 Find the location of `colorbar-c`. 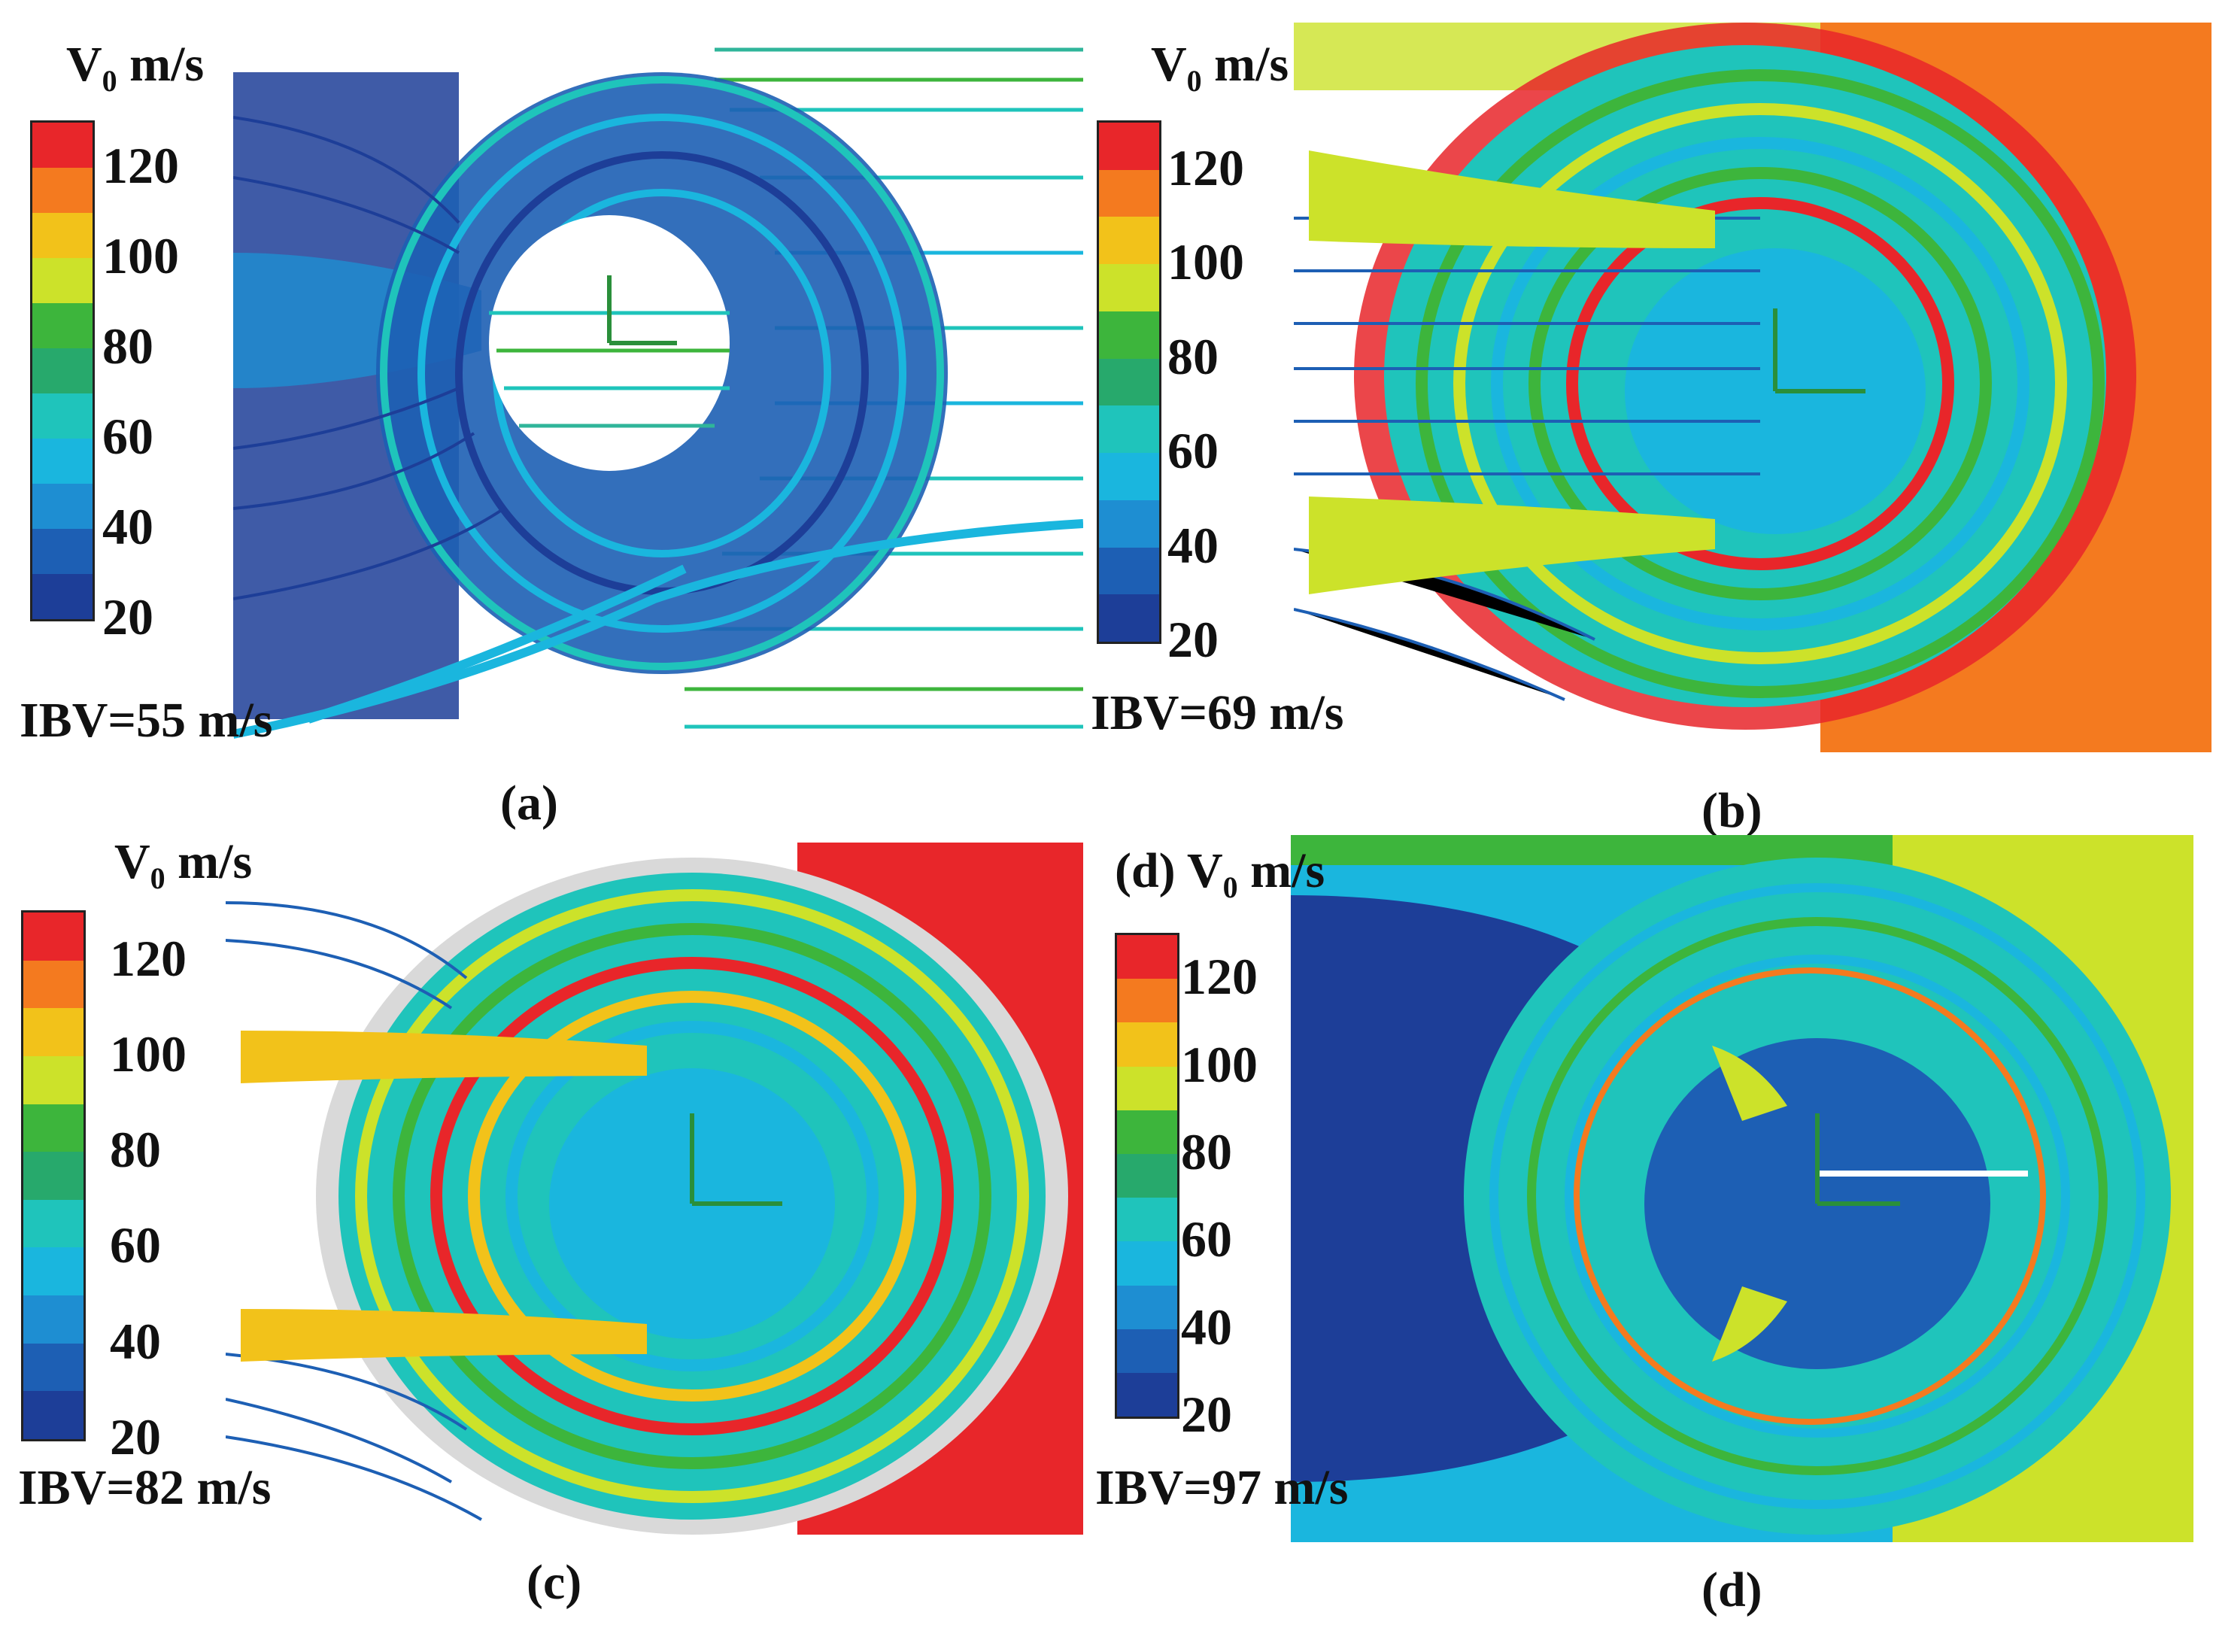

colorbar-c is located at coordinates (53, 1176).